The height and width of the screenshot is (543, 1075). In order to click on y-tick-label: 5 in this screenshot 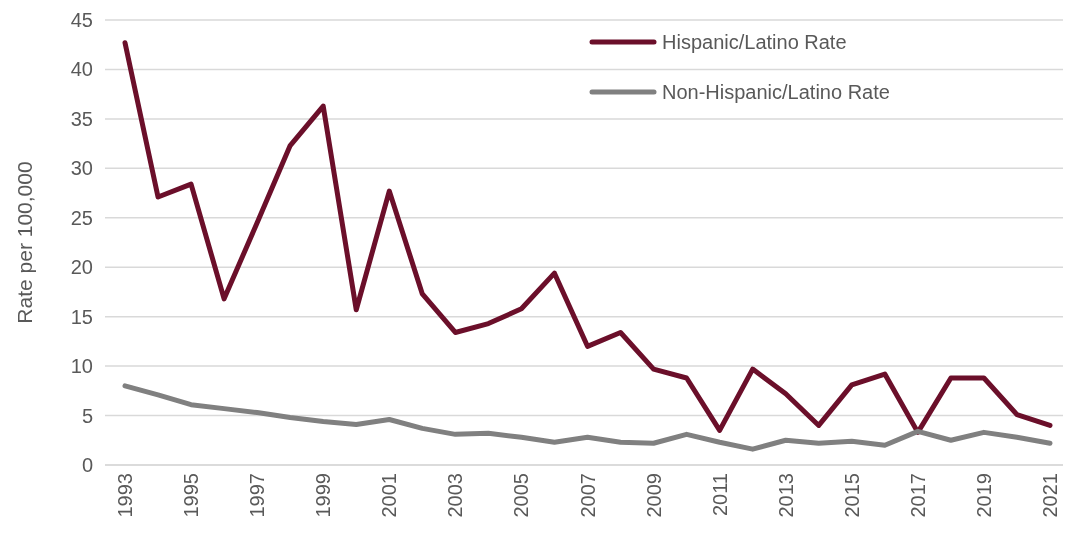, I will do `click(87, 415)`.